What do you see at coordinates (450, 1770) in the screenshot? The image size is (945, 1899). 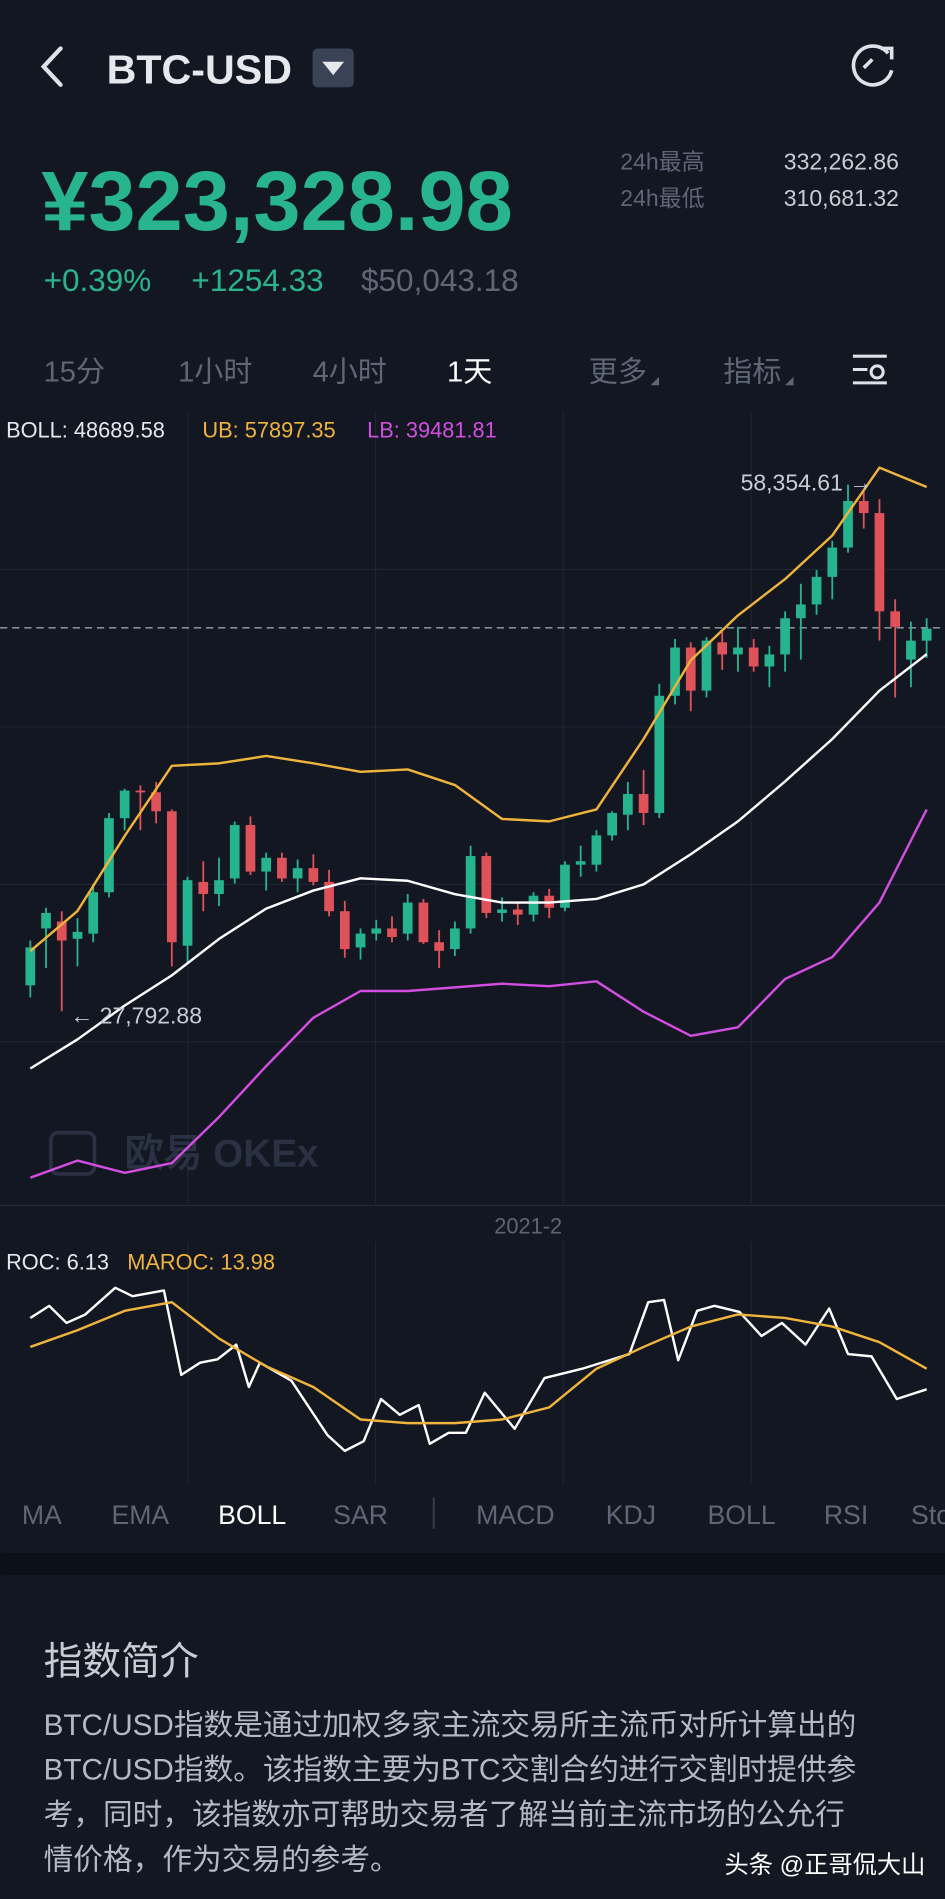 I see `intro-line: BTC/USD指数。该指数主要为BTC交割合约进行交割时提供参` at bounding box center [450, 1770].